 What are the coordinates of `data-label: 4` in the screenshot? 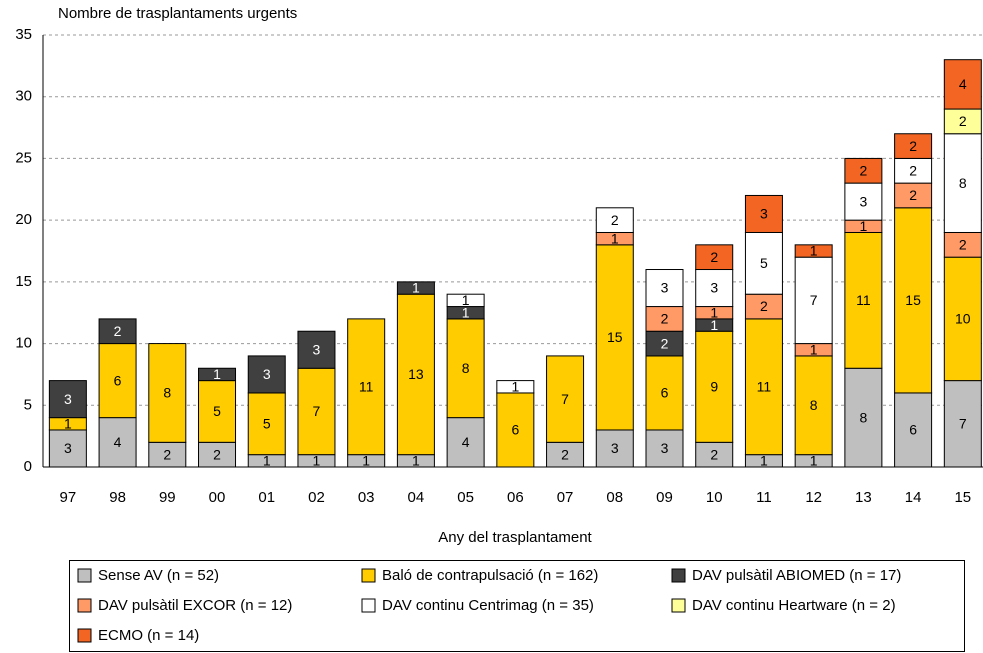 It's located at (963, 84).